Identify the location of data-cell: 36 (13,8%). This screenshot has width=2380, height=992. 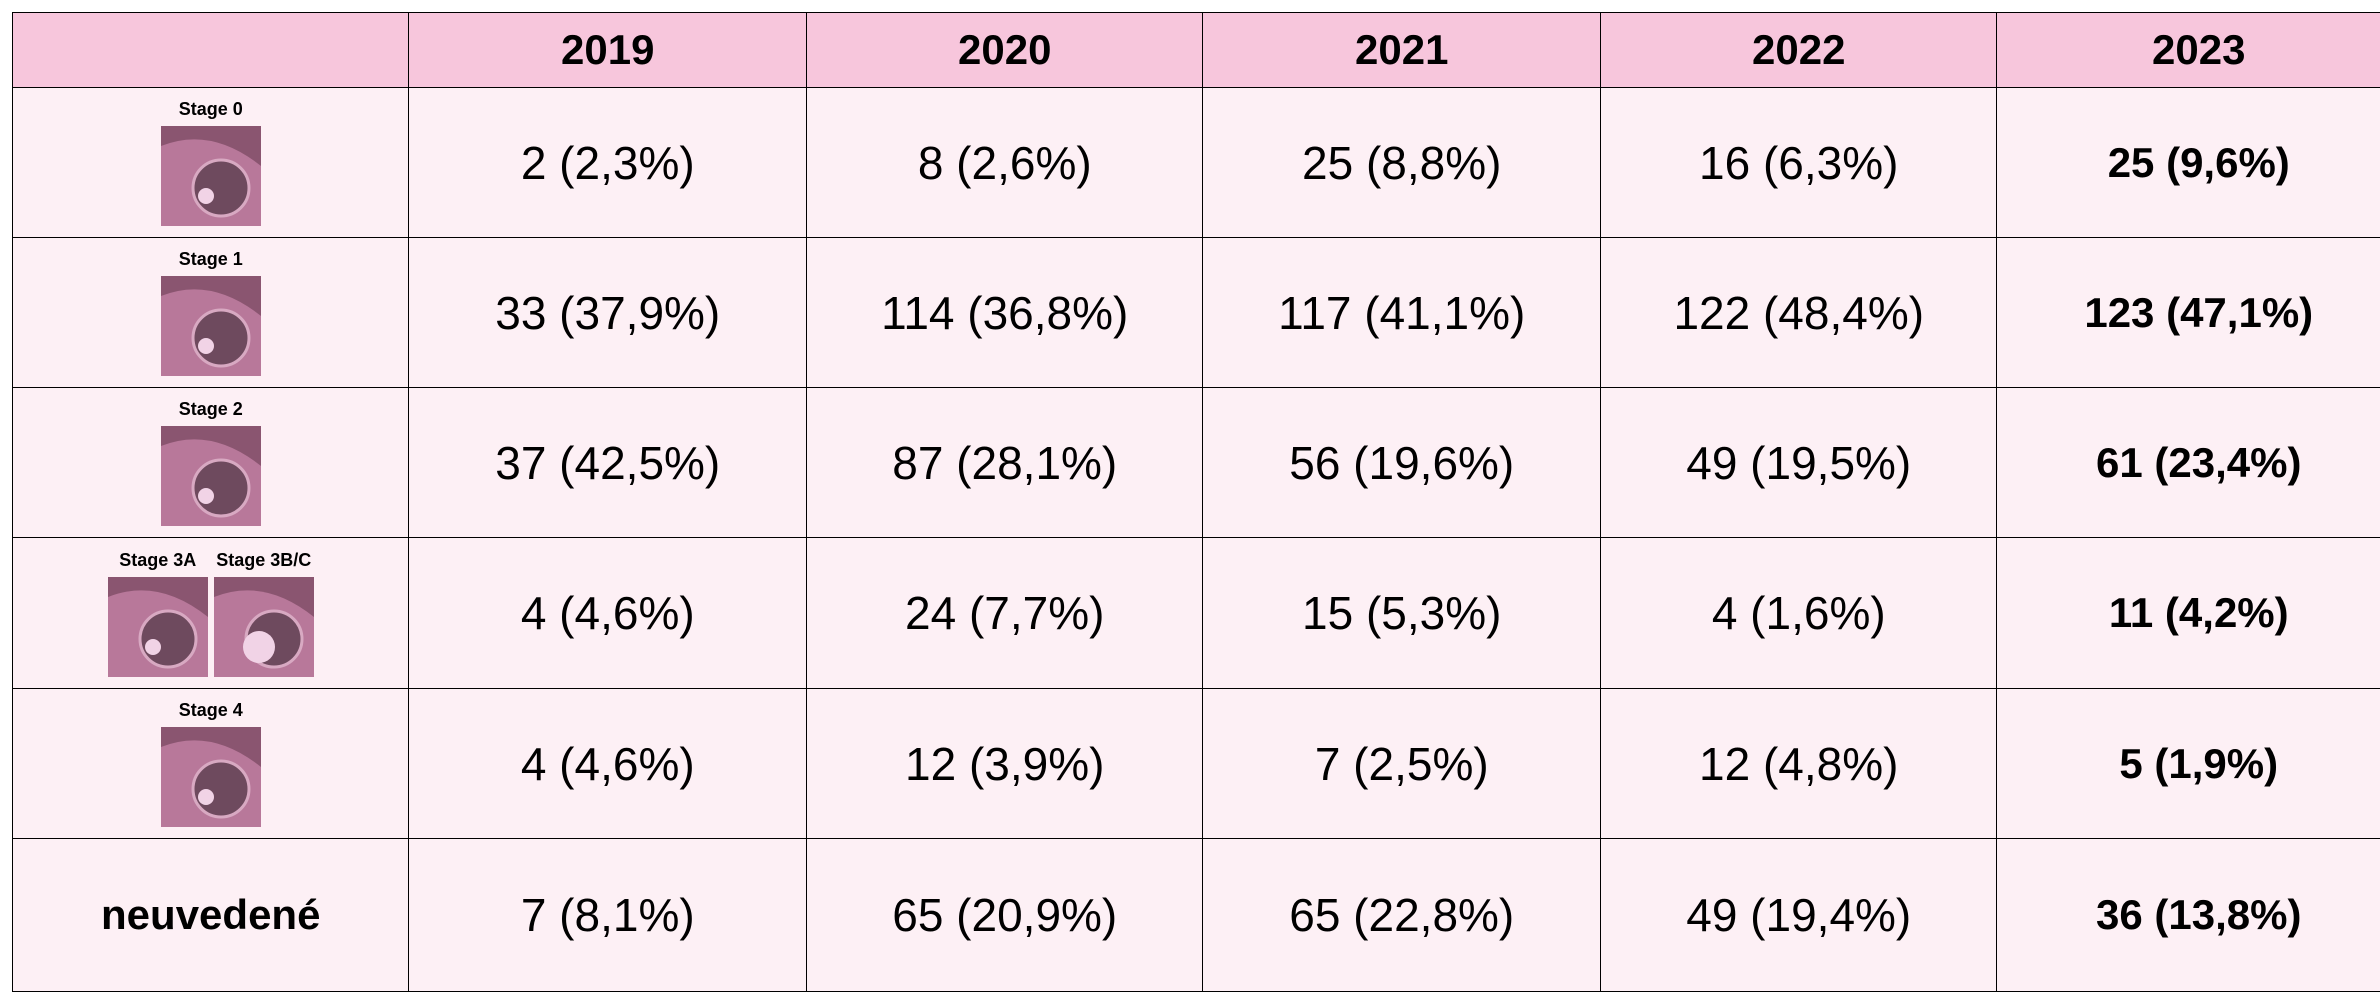
(2188, 915).